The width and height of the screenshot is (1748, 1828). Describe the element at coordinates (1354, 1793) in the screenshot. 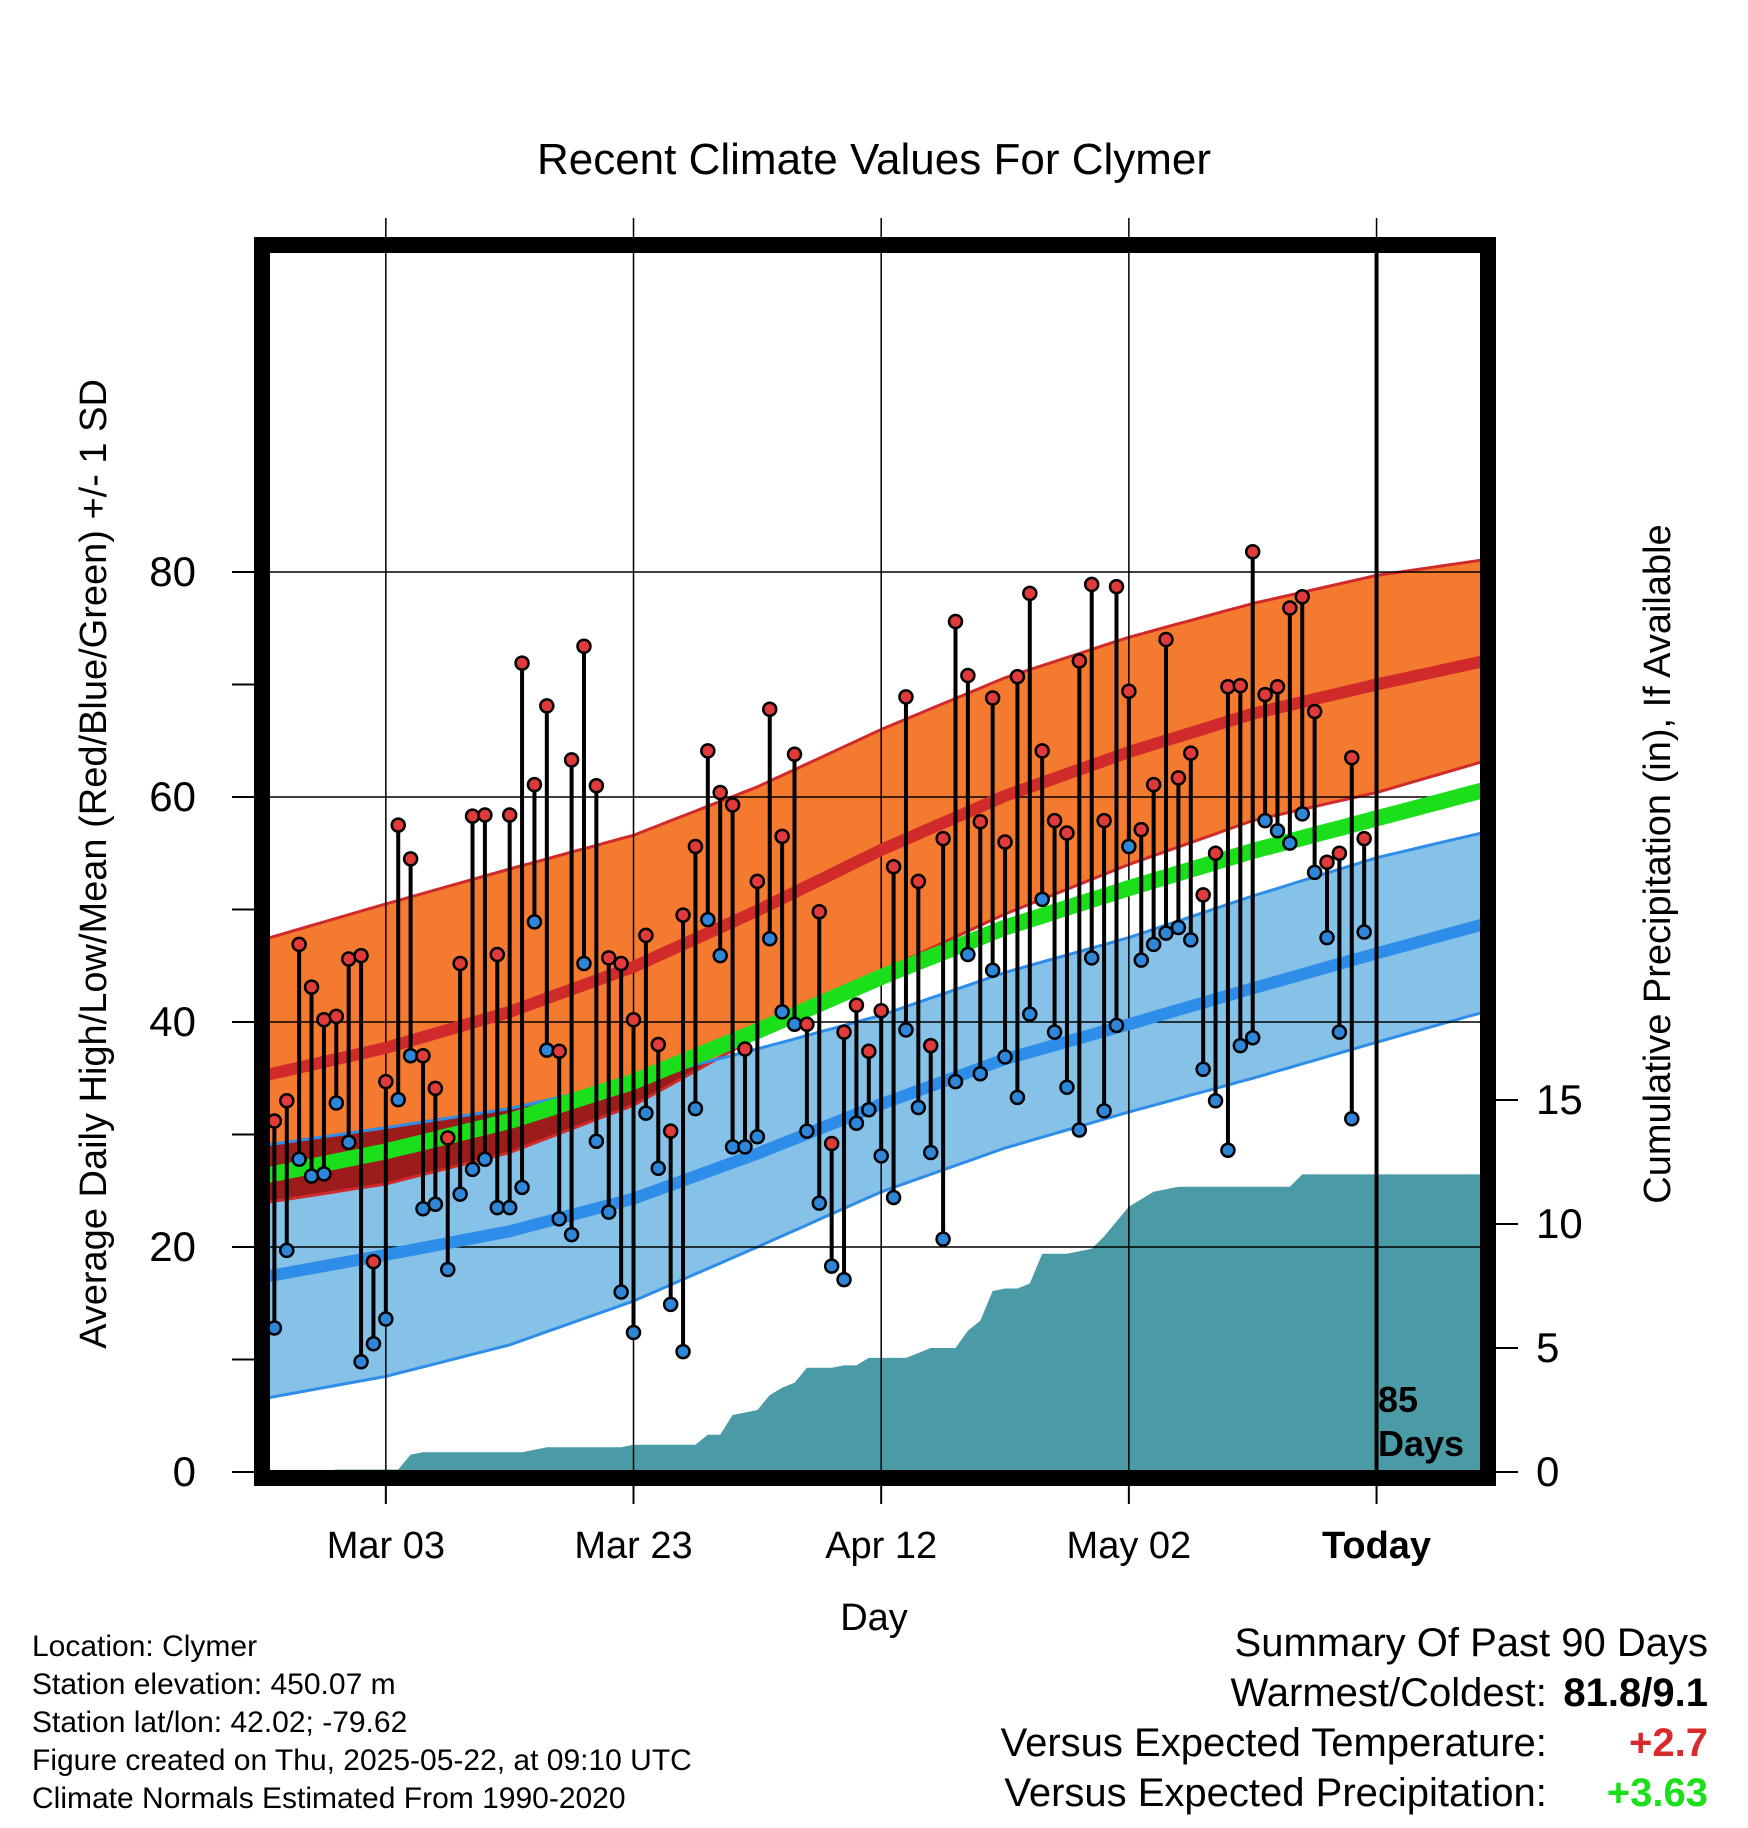

I see `summary-precip-row: Versus Expected Precipitation: +3.63` at that location.